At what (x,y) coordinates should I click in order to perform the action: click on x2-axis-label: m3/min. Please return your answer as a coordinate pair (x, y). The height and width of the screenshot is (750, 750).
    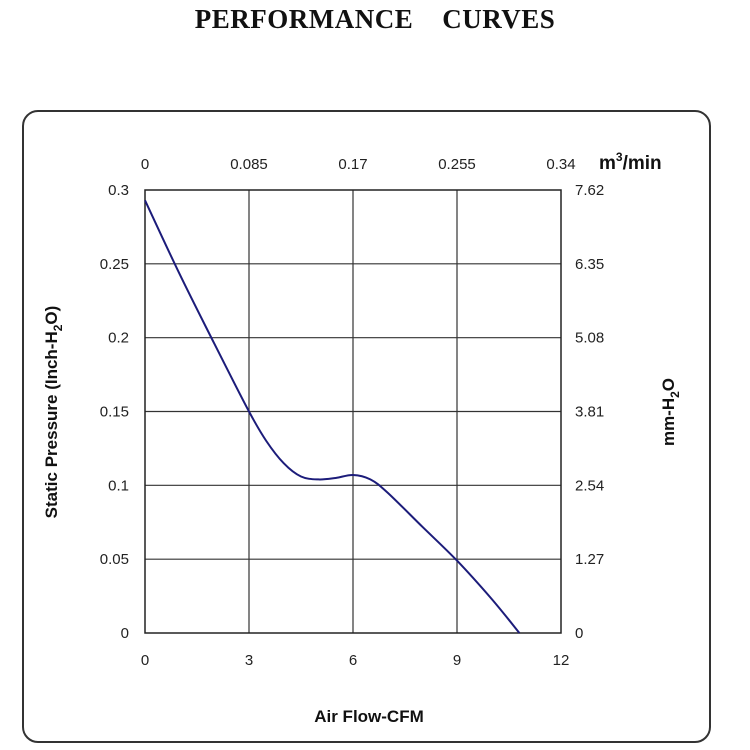
    Looking at the image, I should click on (630, 162).